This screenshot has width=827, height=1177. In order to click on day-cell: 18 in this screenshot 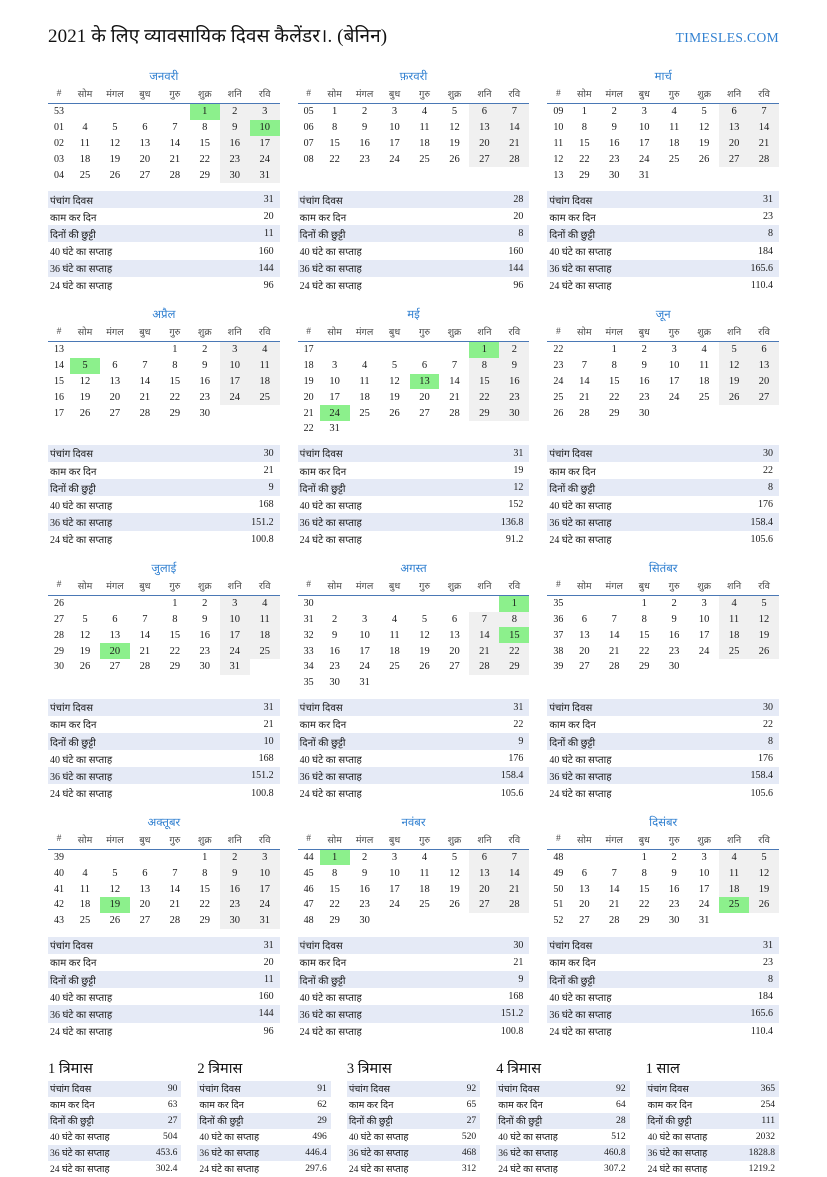, I will do `click(85, 159)`.